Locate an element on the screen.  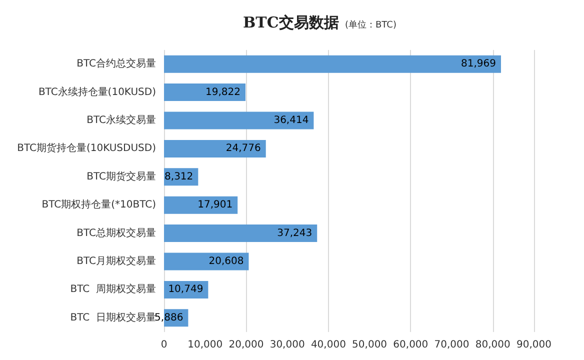
x-tick-label: 30,000 is located at coordinates (287, 345).